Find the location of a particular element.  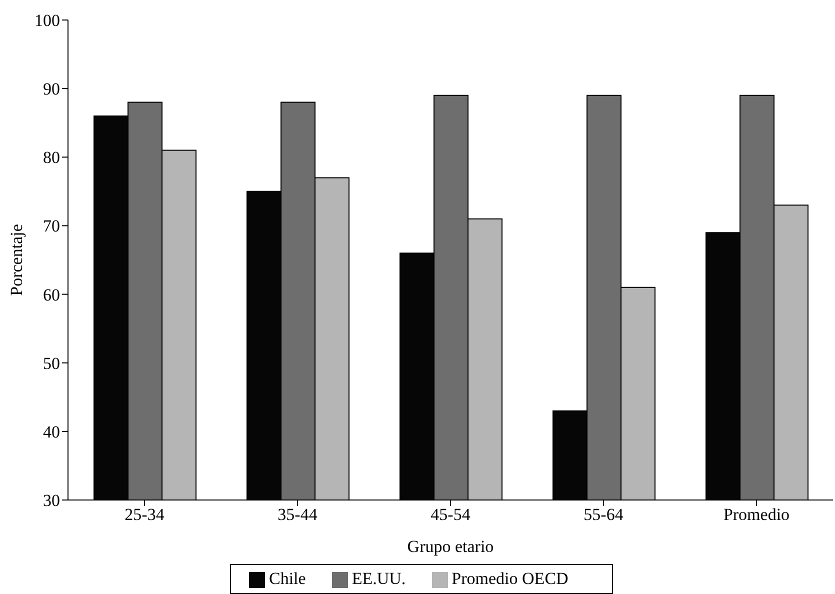

x-tick-label: 35-44 is located at coordinates (298, 514).